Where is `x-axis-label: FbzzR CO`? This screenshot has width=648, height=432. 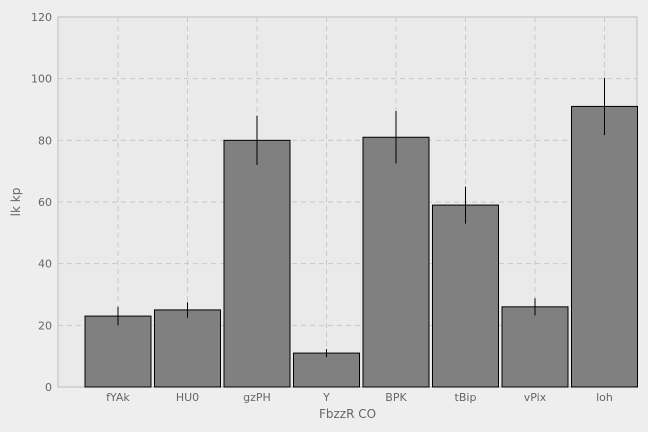
x-axis-label: FbzzR CO is located at coordinates (347, 414).